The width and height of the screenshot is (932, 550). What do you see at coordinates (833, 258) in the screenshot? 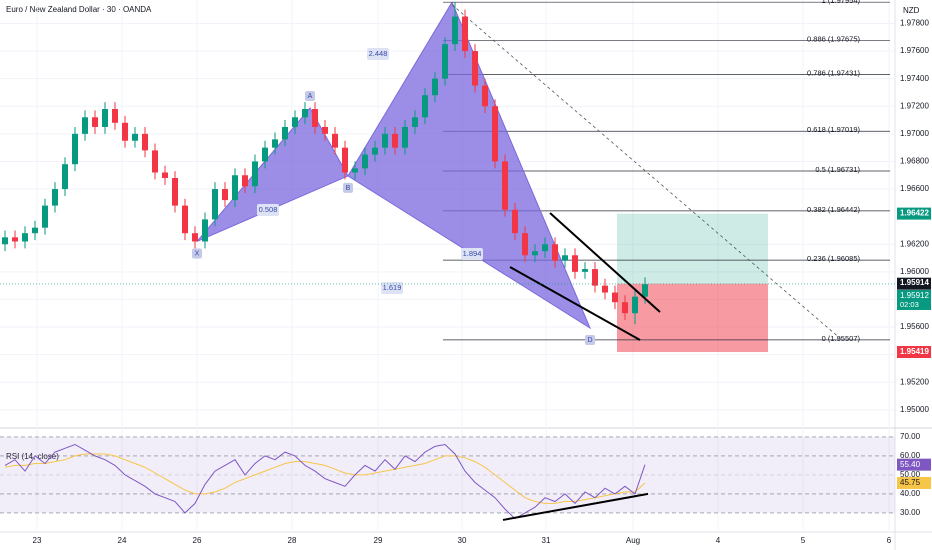
I see `fib-label: 0.236 (1.96085)` at bounding box center [833, 258].